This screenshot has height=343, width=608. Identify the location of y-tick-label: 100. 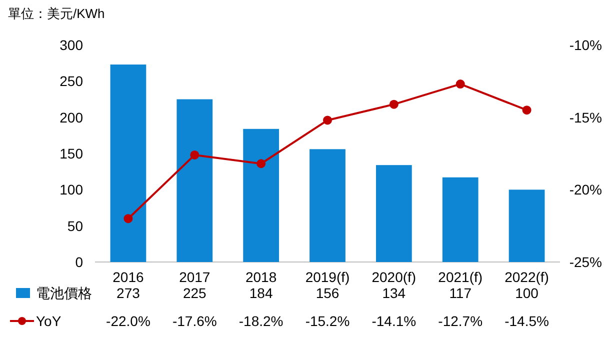
(72, 190).